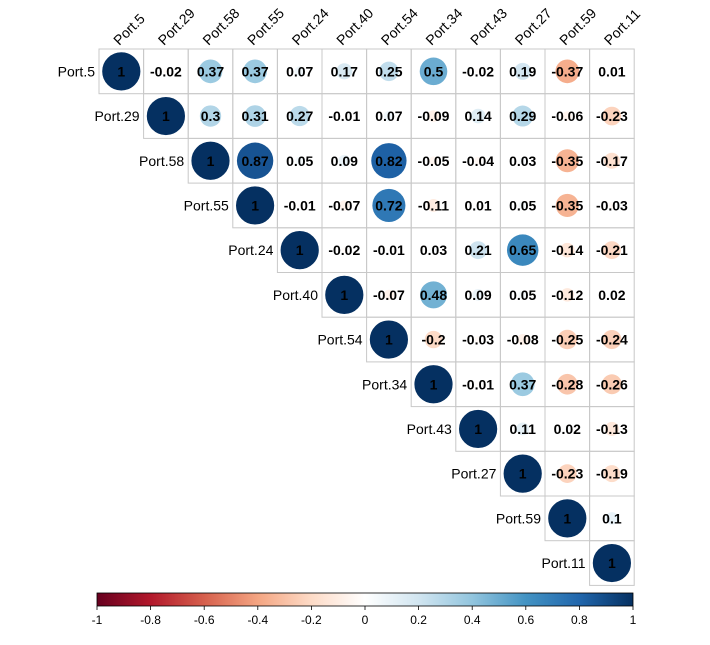 This screenshot has width=710, height=645. I want to click on corr-circle-Port.29-Port.55, so click(255, 116).